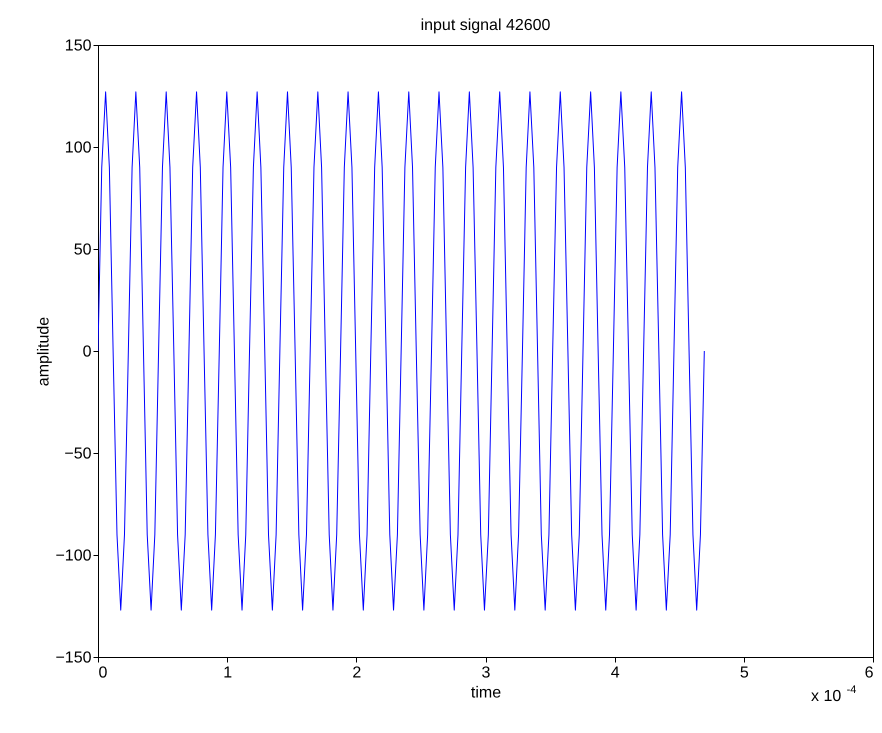 This screenshot has width=882, height=733. Describe the element at coordinates (744, 673) in the screenshot. I see `x-tick-label: 5` at that location.